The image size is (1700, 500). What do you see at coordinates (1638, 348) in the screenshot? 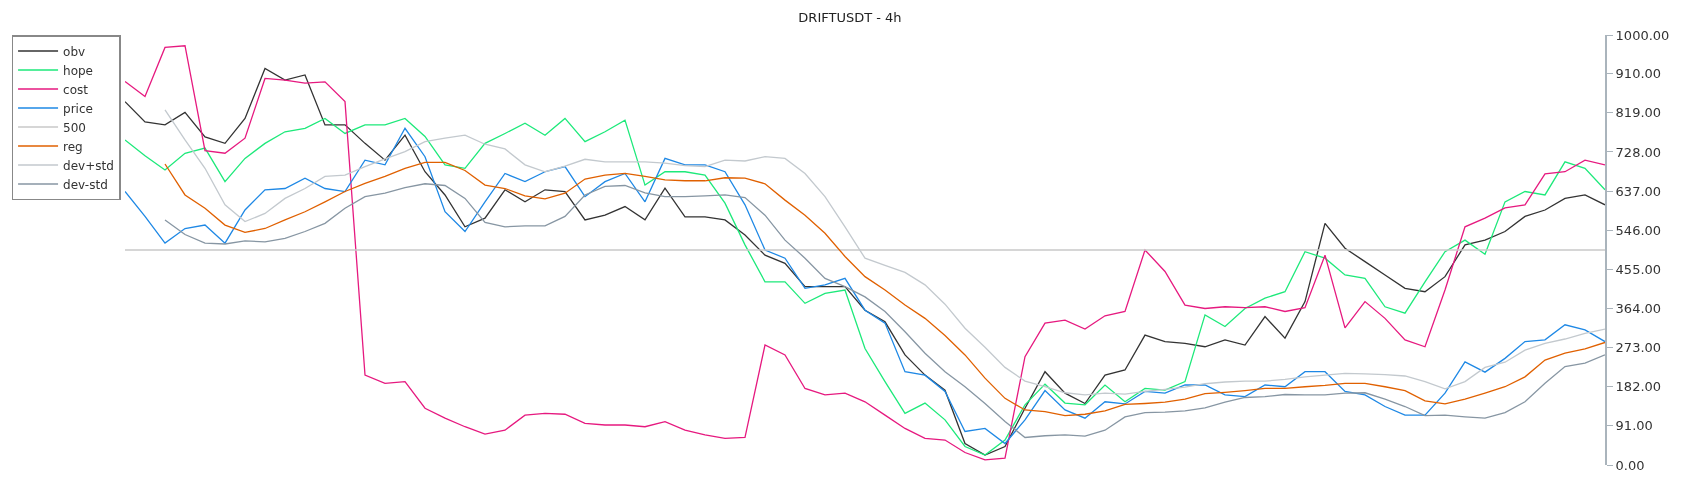
I see `y-tick-label: 273.00` at bounding box center [1638, 348].